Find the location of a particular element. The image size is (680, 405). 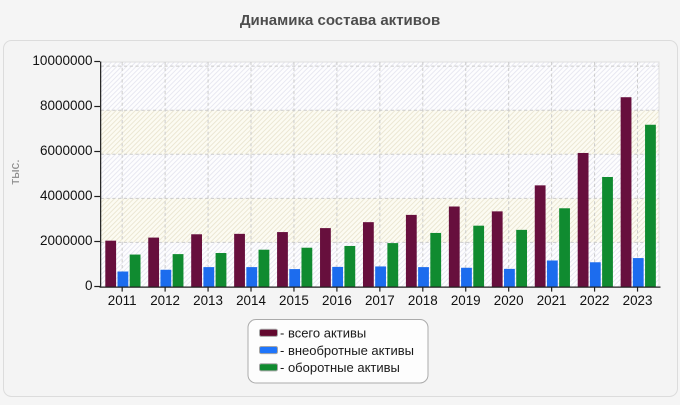

svg-text: 2000000 is located at coordinates (66, 240).